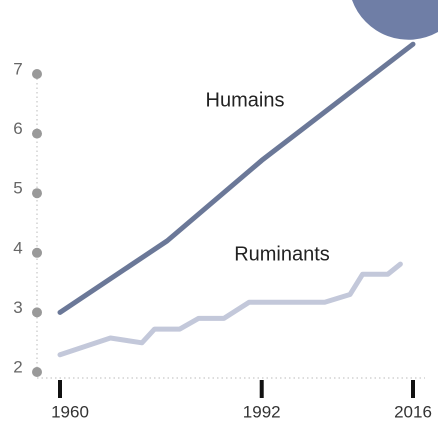 The height and width of the screenshot is (424, 438). Describe the element at coordinates (70, 411) in the screenshot. I see `x-tick-label: 1960` at that location.